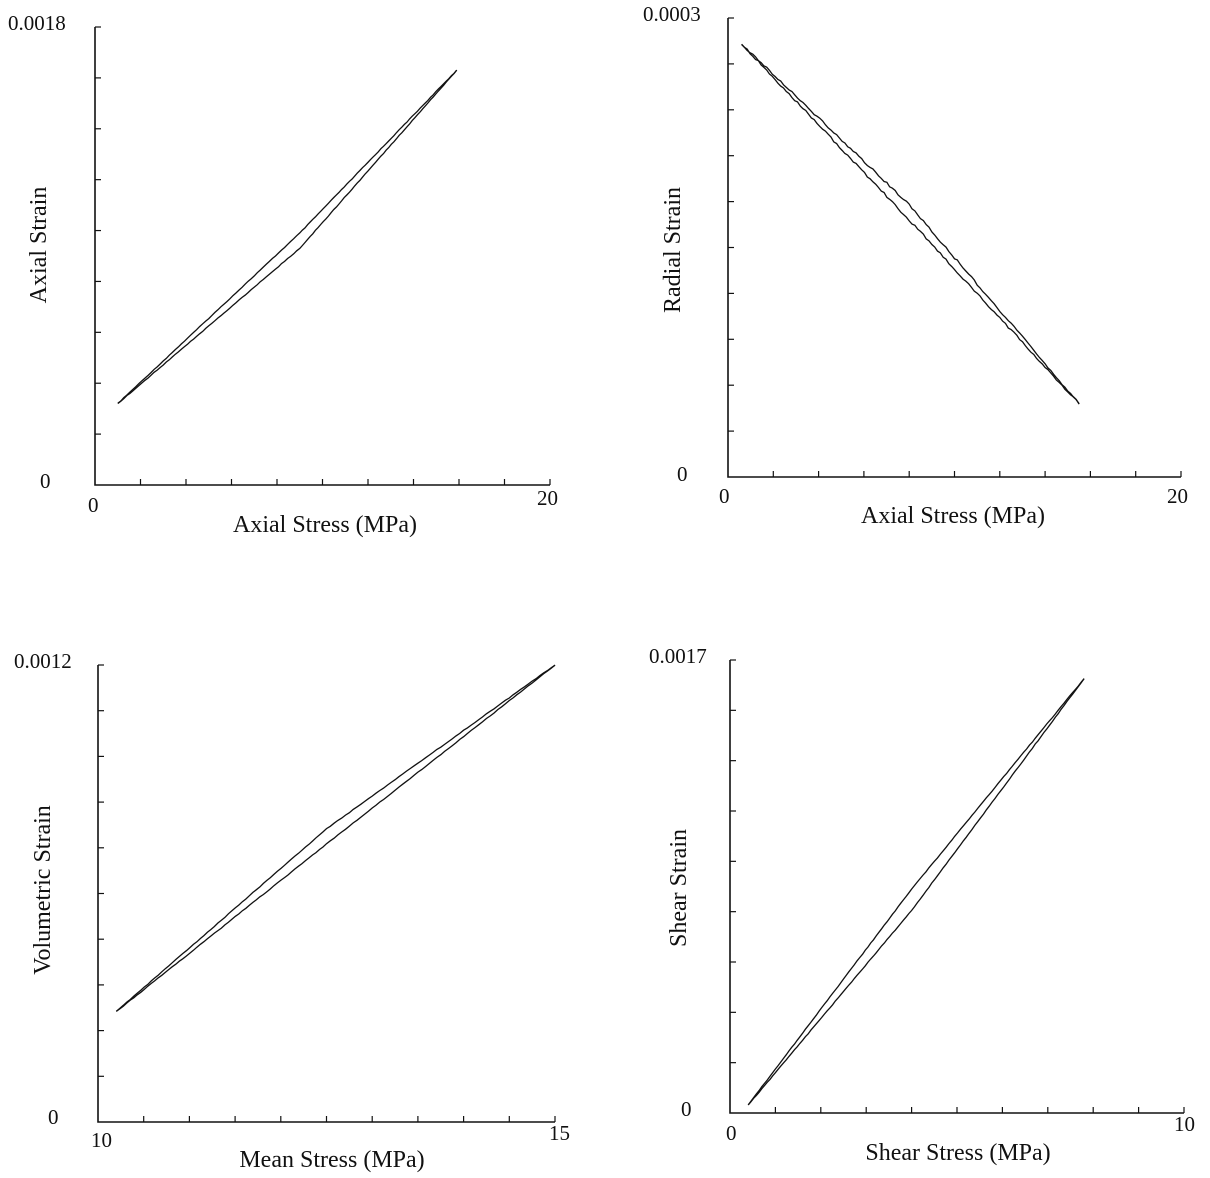  Describe the element at coordinates (673, 250) in the screenshot. I see `radial-strain-y-axis-title: Radial Strain` at that location.